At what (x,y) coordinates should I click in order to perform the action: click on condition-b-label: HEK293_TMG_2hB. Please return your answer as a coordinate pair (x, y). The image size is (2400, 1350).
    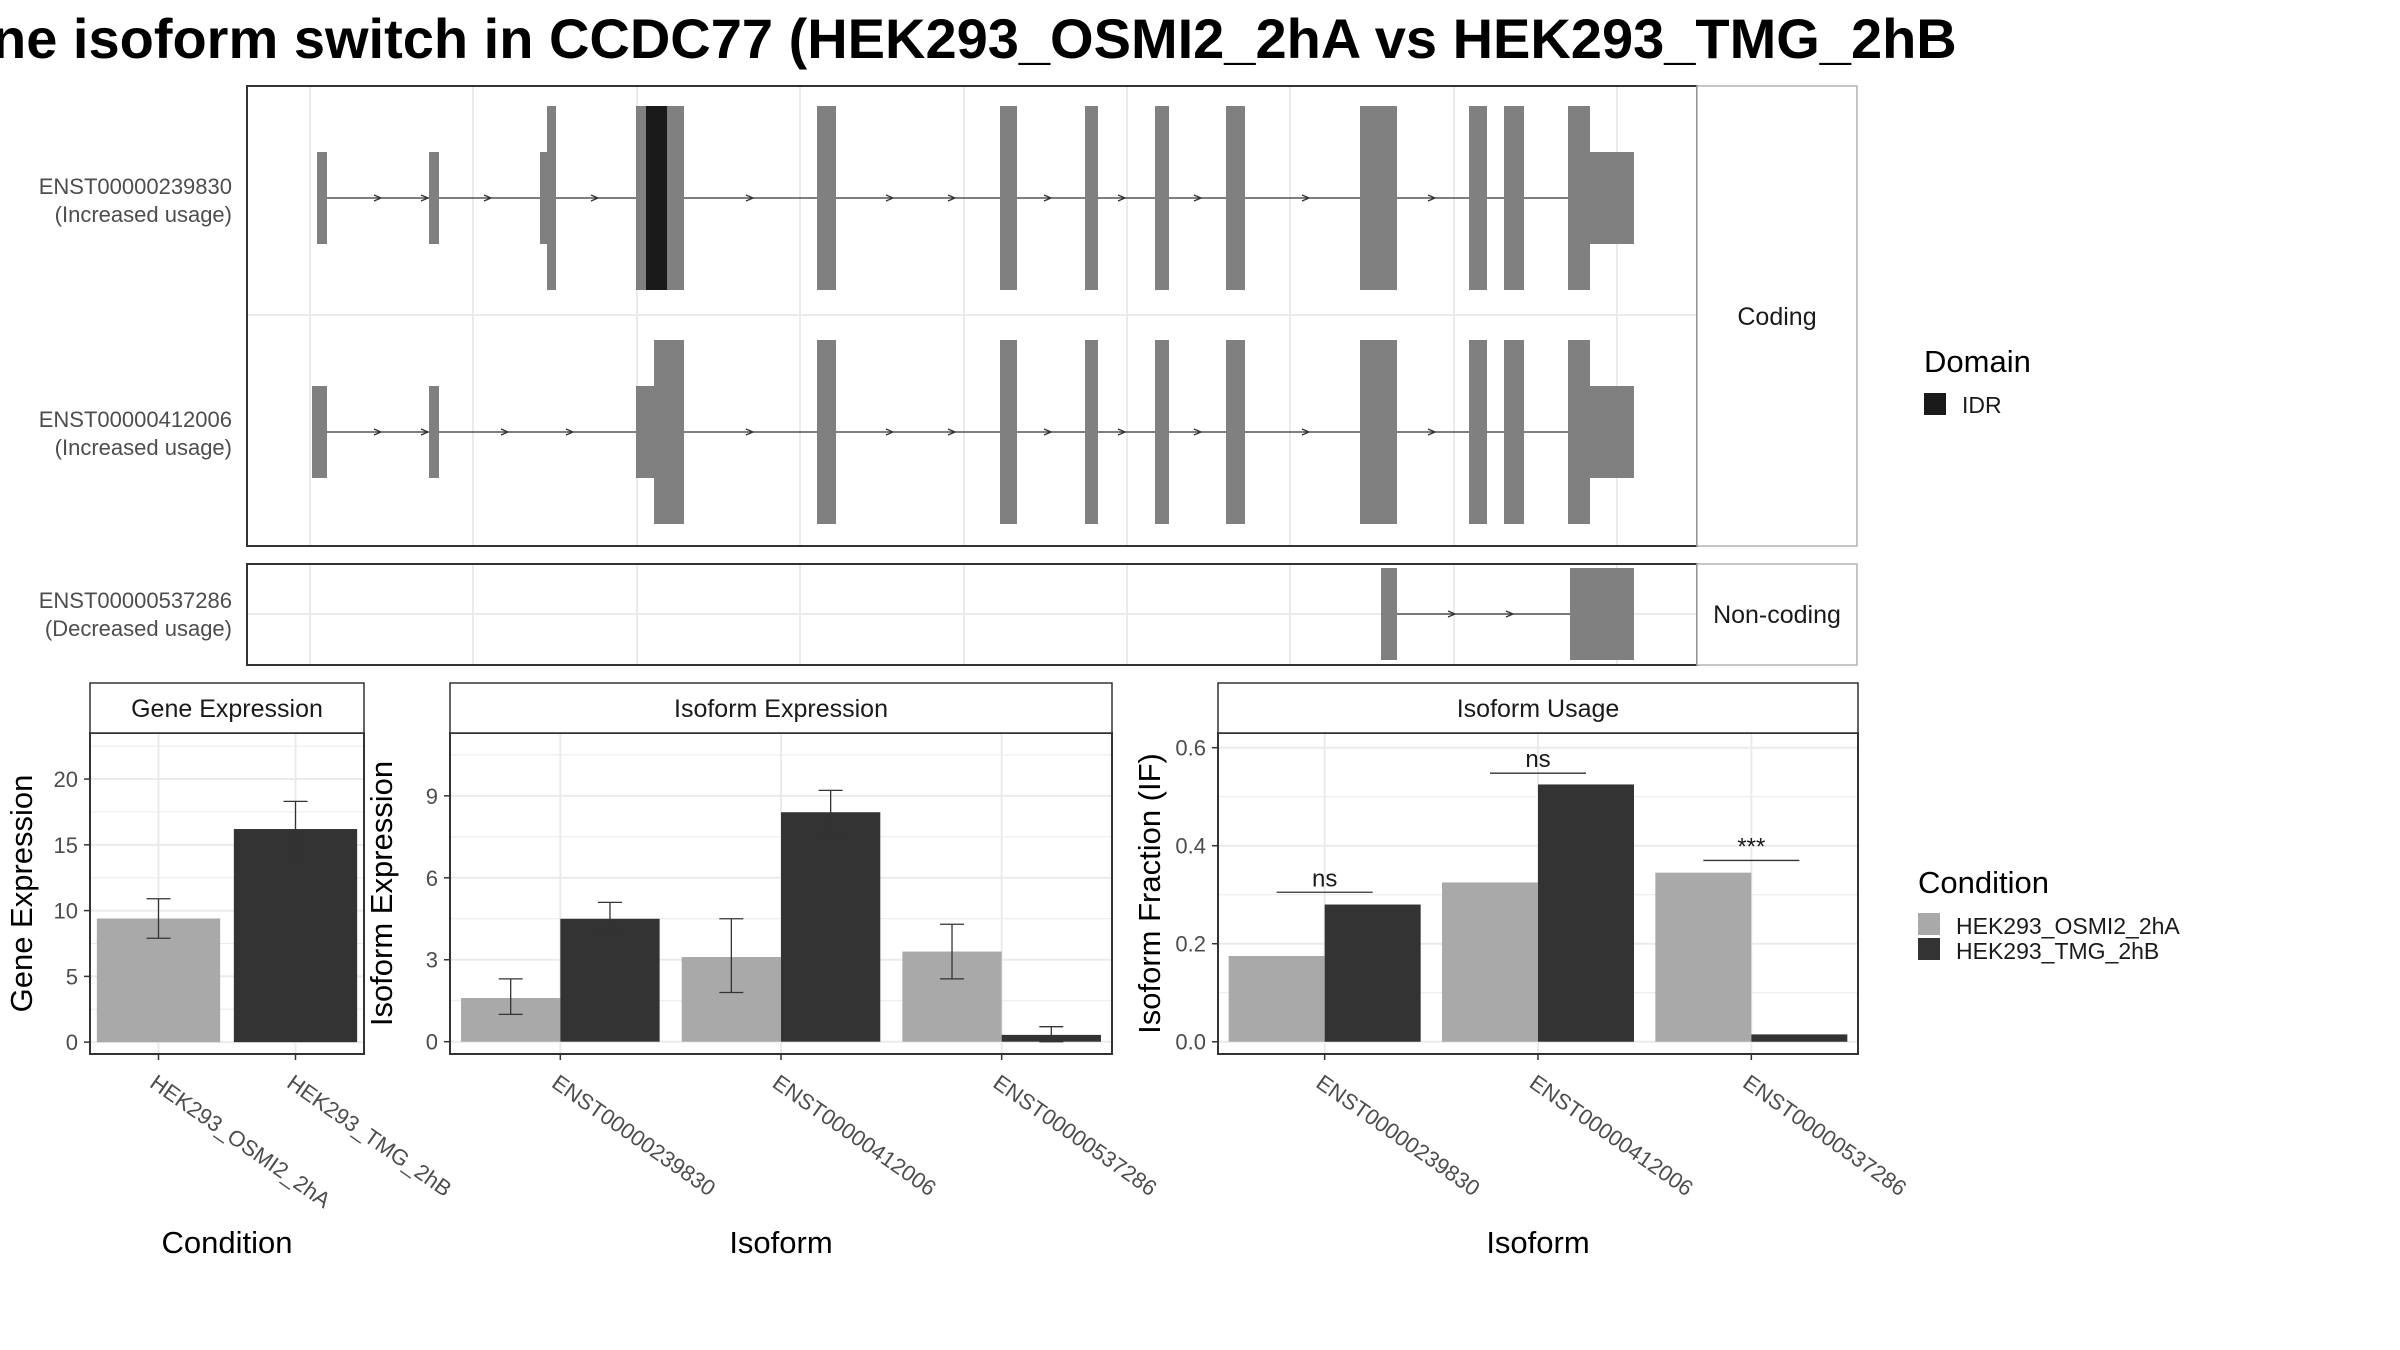
    Looking at the image, I should click on (2057, 951).